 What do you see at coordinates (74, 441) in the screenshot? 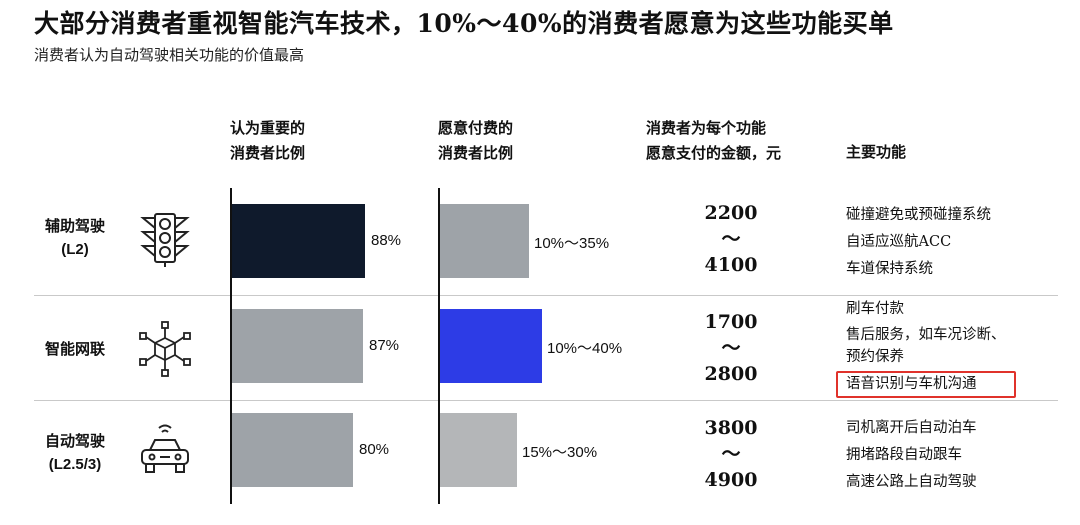
I see `row-label-text: 自动驾驶` at bounding box center [74, 441].